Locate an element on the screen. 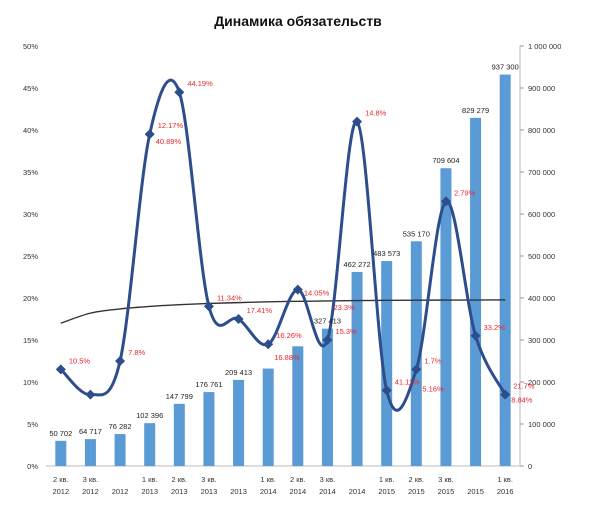 This screenshot has width=596, height=508. bar-value-label: 102 396 is located at coordinates (149, 415).